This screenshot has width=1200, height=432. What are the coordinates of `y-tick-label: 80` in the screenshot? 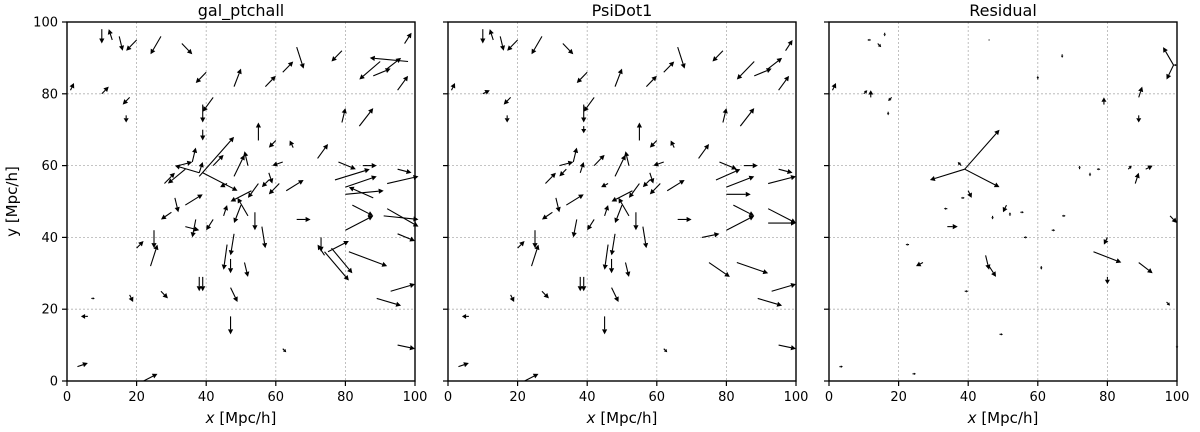 It's located at (49, 94).